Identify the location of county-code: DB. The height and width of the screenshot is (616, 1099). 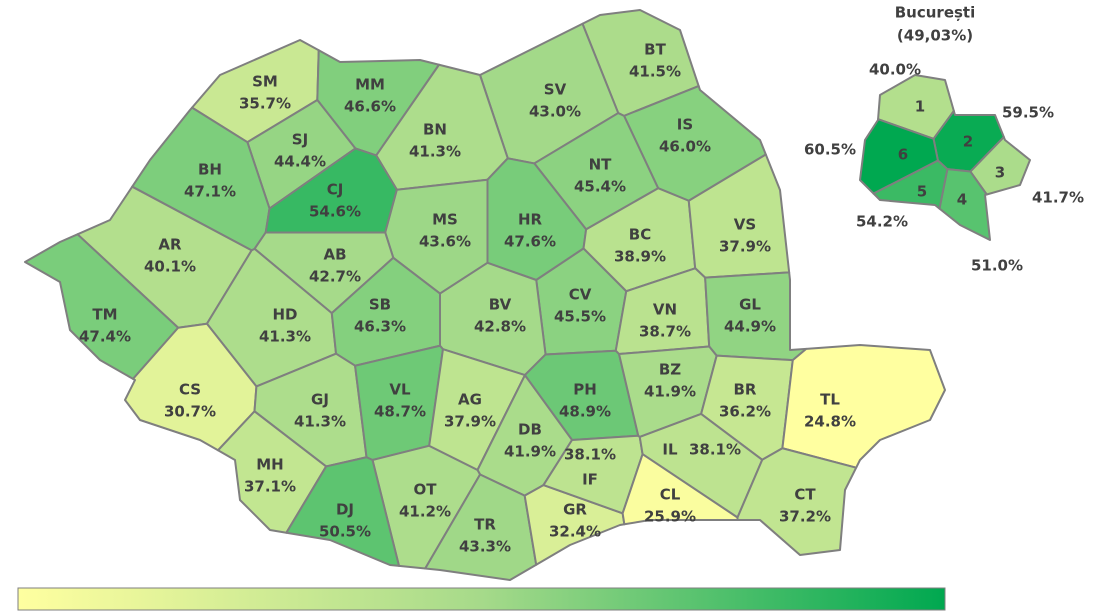
(530, 430).